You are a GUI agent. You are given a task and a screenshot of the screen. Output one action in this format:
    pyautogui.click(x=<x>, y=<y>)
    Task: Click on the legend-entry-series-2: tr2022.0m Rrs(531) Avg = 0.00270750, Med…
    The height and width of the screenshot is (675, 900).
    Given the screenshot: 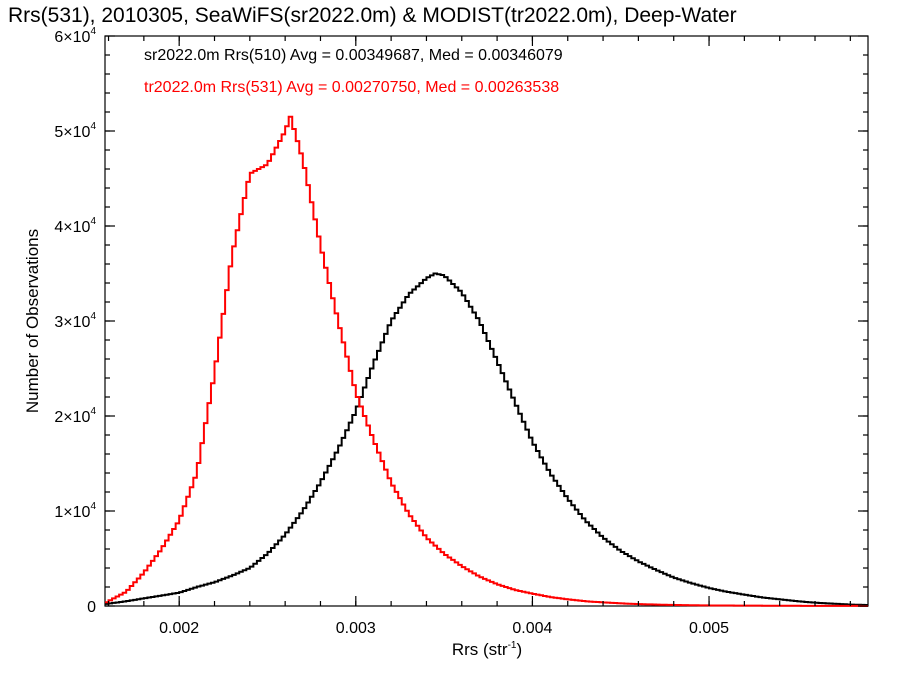 What is the action you would take?
    pyautogui.click(x=351, y=87)
    